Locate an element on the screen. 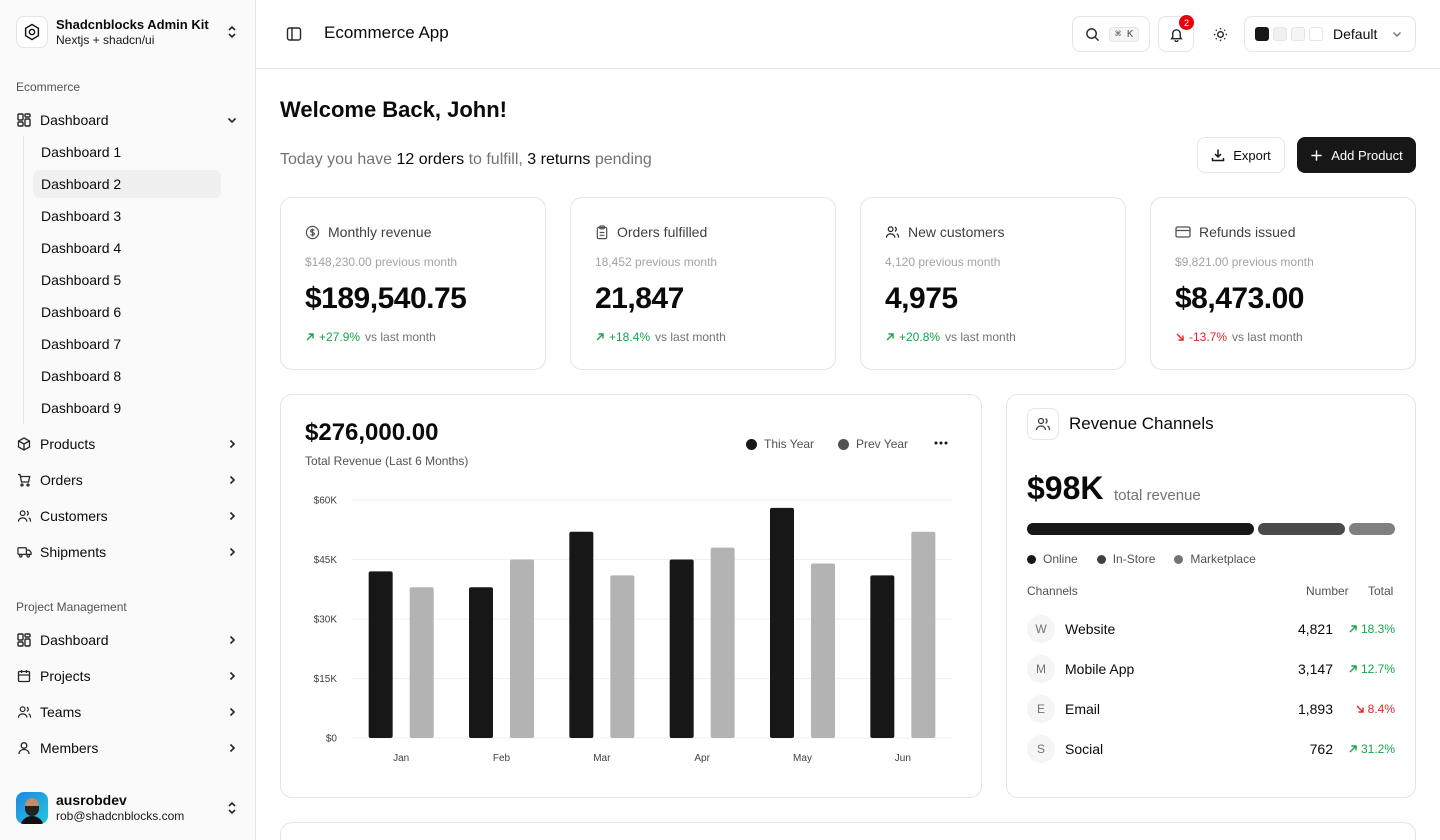  channel-number: 4,821 is located at coordinates (1315, 629).